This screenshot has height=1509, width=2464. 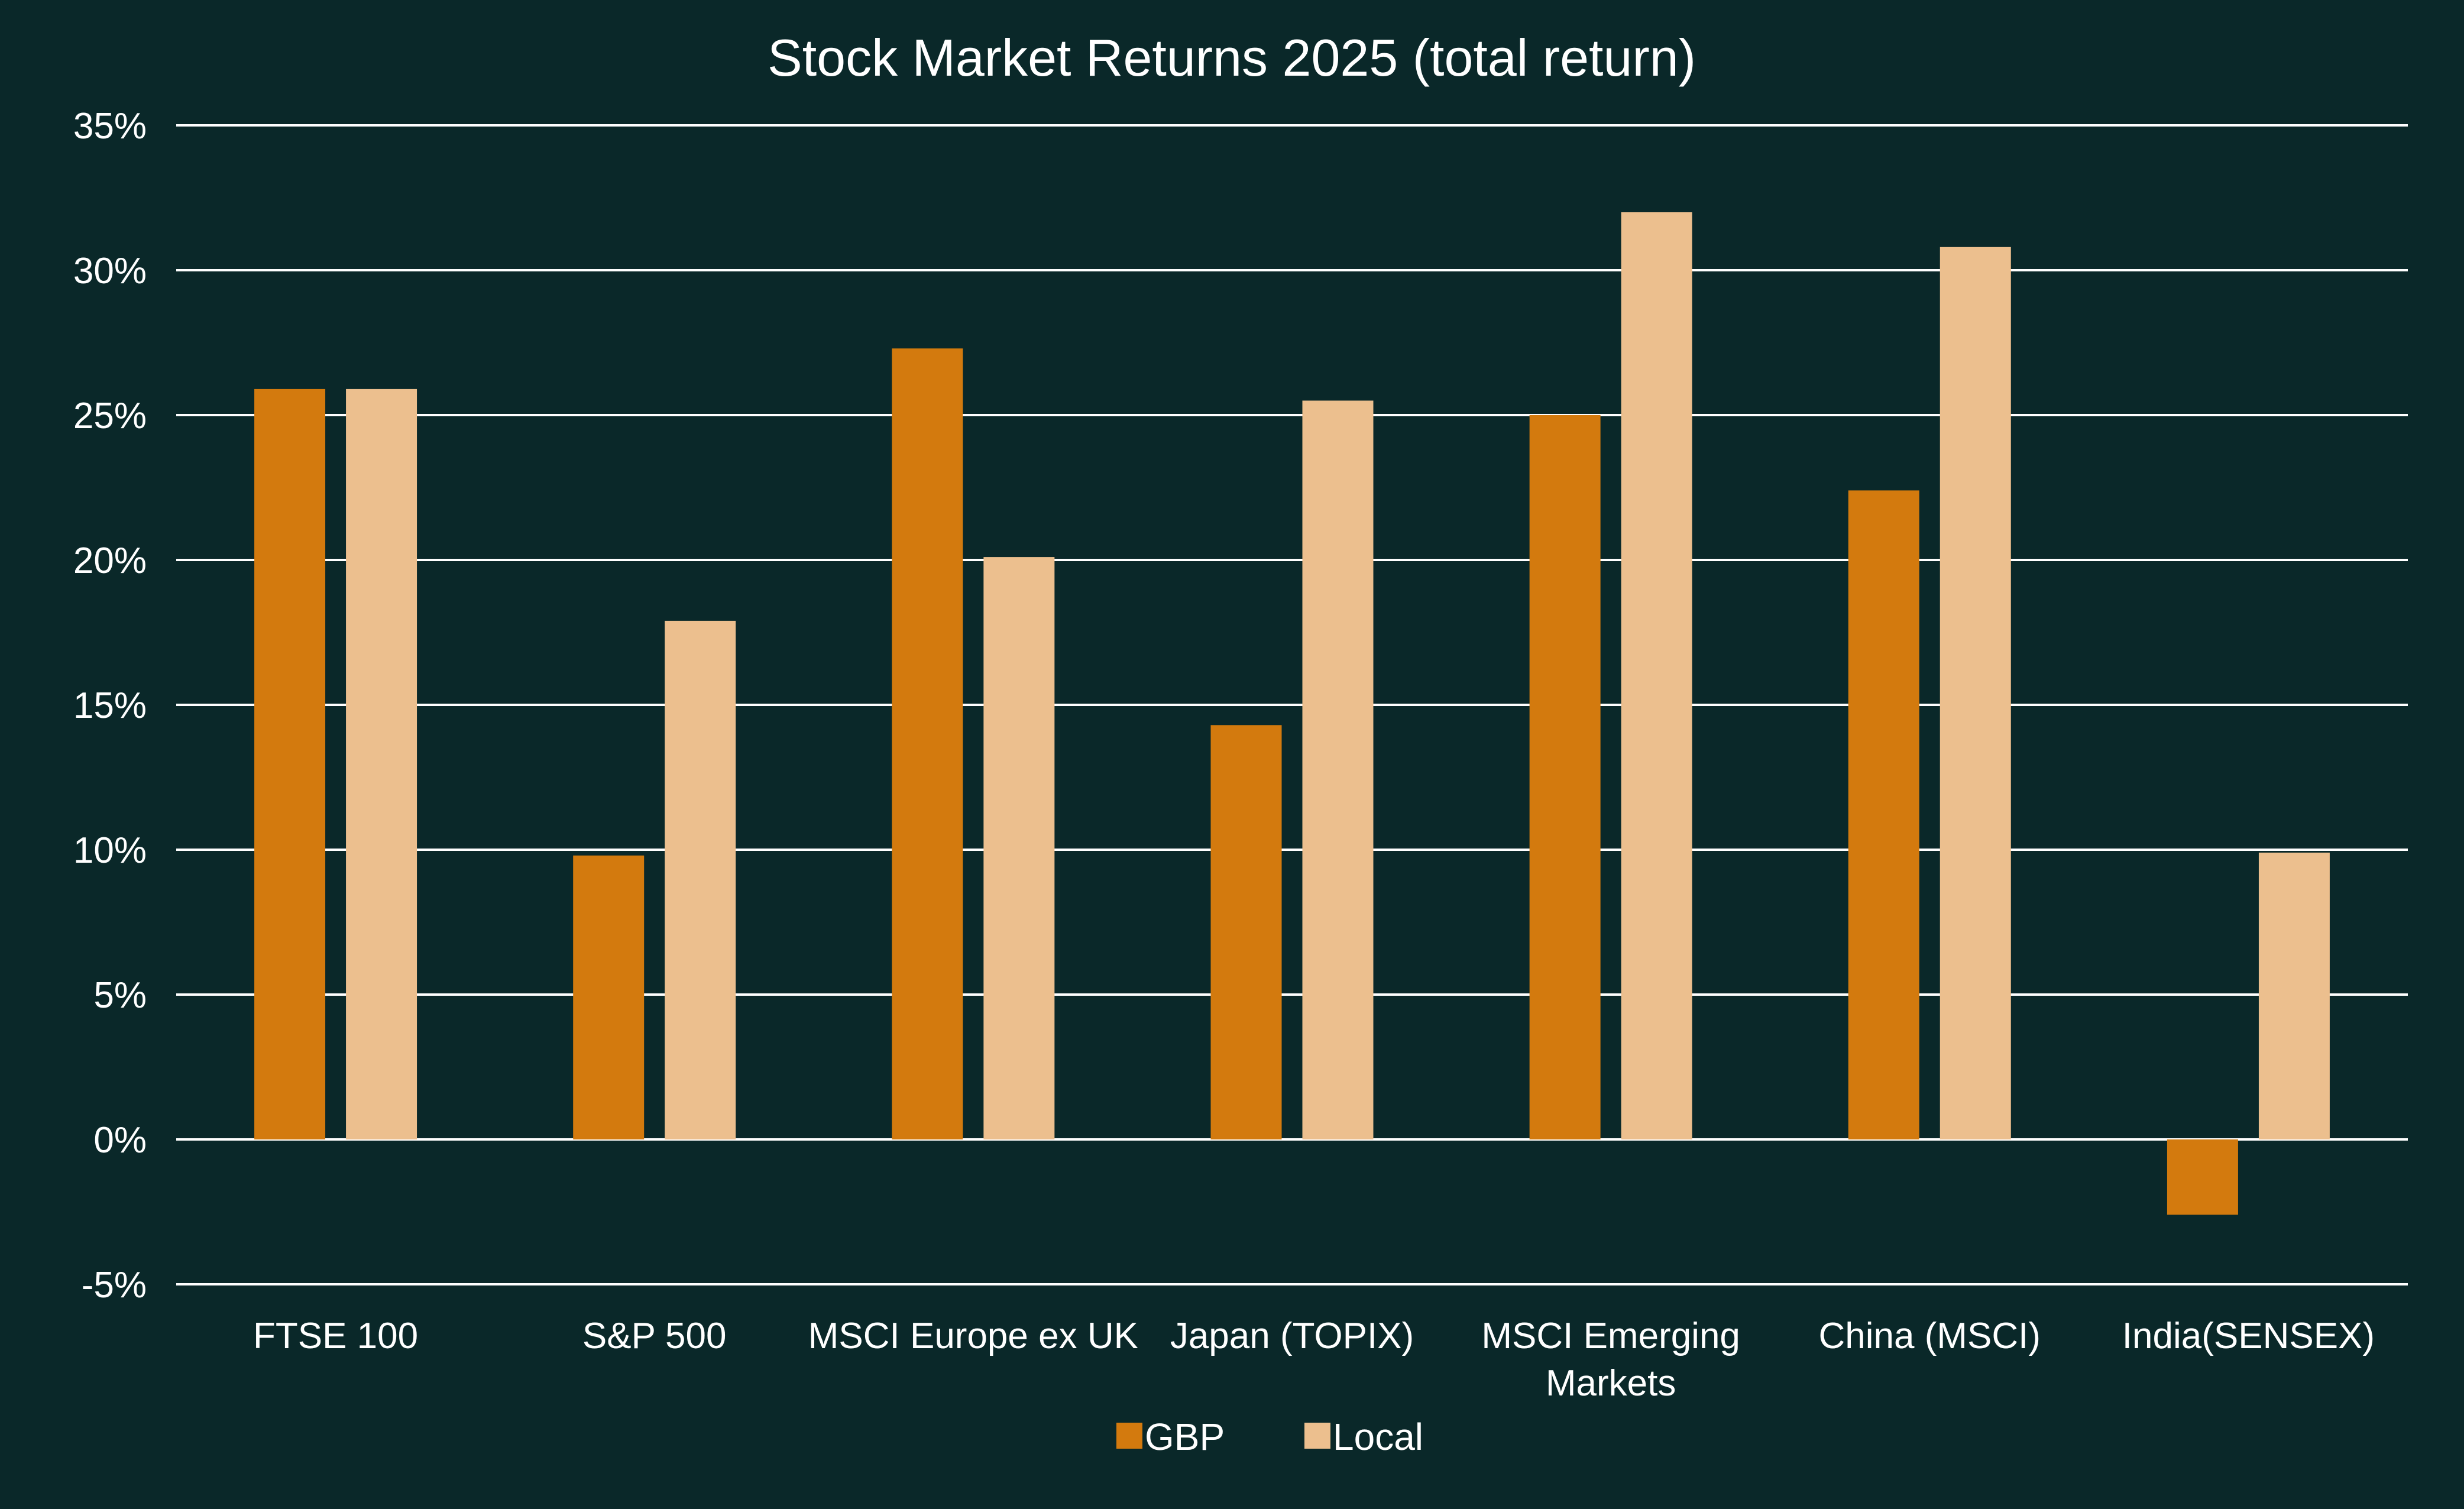 What do you see at coordinates (1292, 1336) in the screenshot?
I see `x-tick-label: Japan (TOPIX)` at bounding box center [1292, 1336].